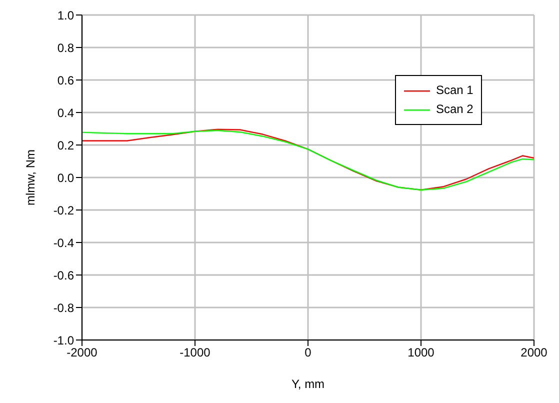  What do you see at coordinates (308, 384) in the screenshot?
I see `x-axis-title: Y, mm` at bounding box center [308, 384].